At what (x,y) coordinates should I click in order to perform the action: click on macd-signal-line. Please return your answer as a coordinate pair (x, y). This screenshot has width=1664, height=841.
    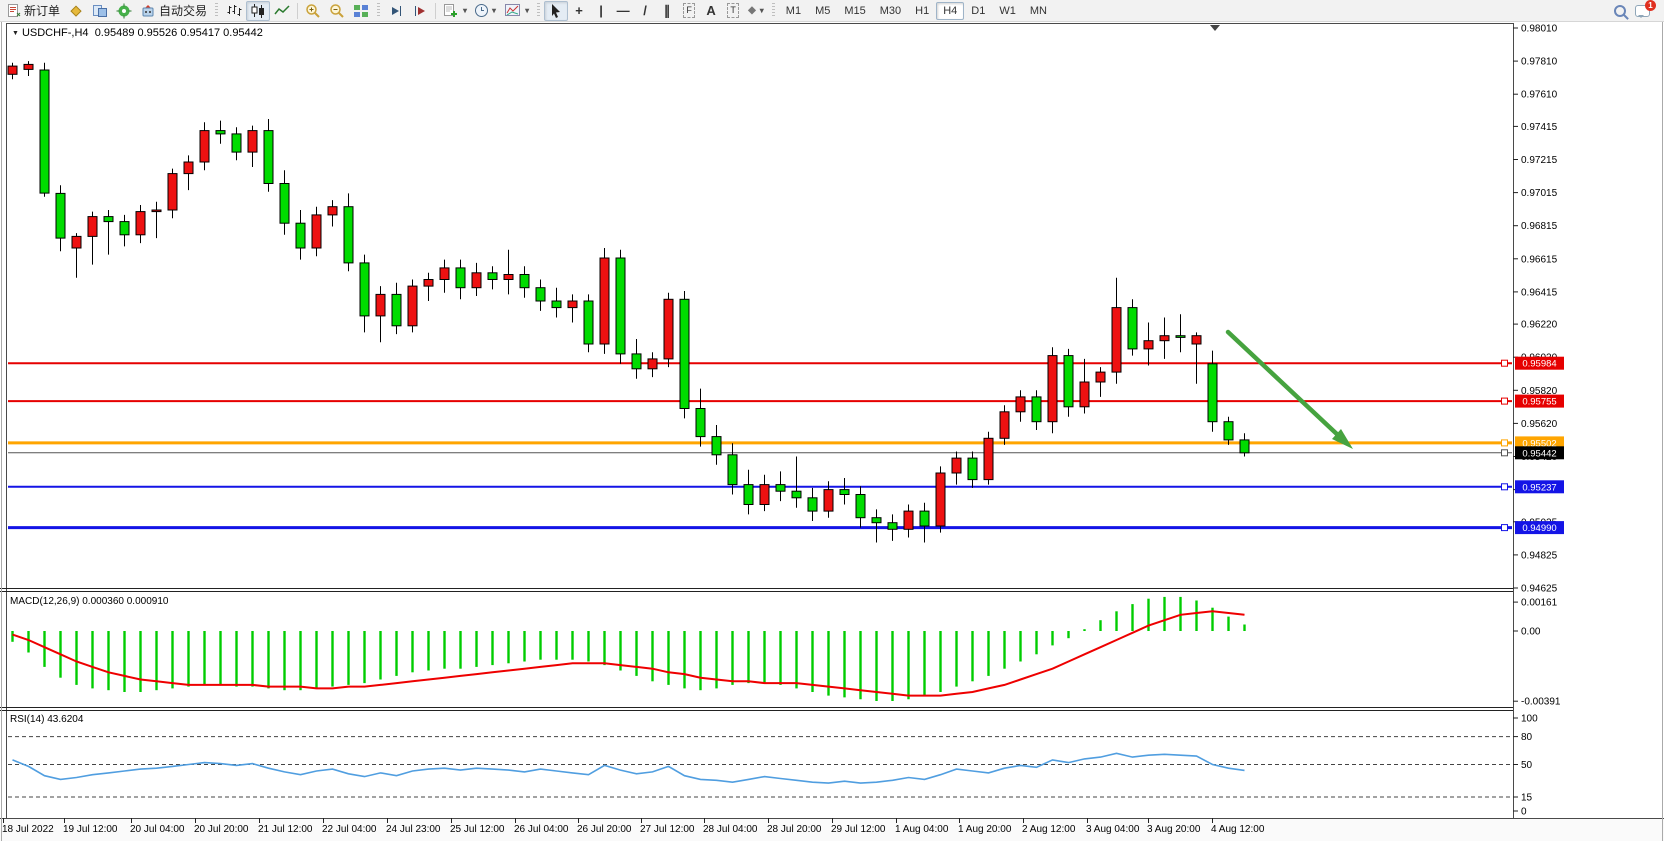
    Looking at the image, I should click on (628, 653).